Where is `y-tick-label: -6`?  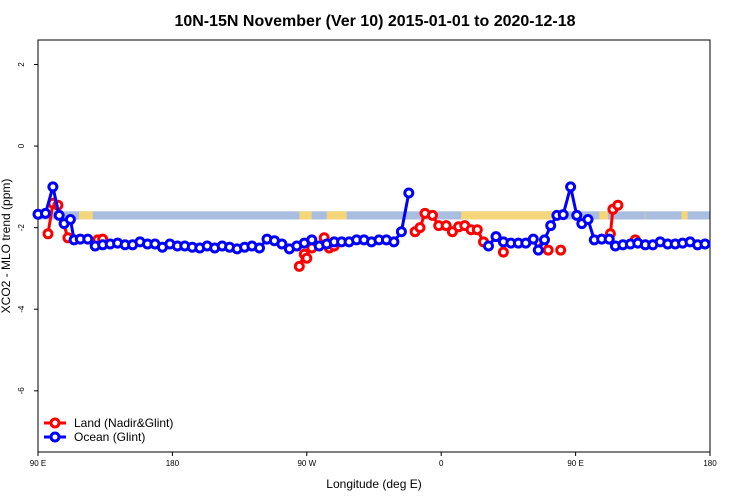 y-tick-label: -6 is located at coordinates (21, 391).